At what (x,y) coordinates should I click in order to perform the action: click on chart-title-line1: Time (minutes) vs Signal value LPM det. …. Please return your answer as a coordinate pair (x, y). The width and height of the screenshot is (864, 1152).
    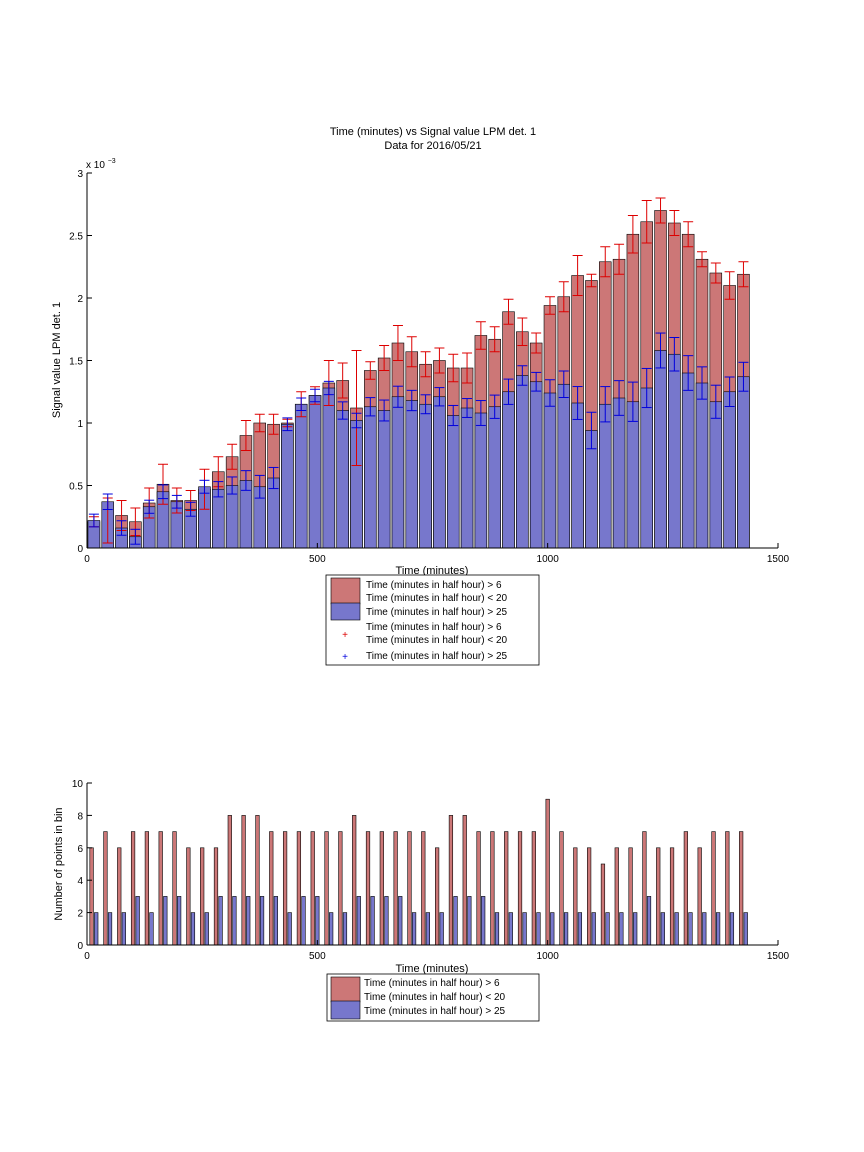
    Looking at the image, I should click on (433, 132).